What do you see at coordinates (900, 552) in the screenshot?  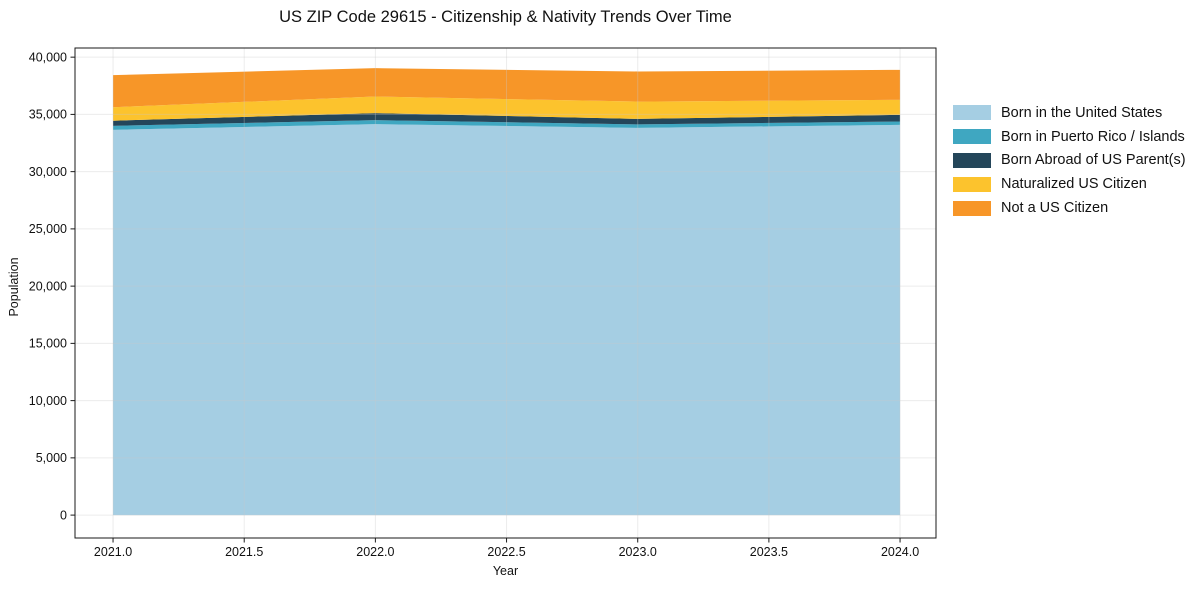 I see `x-tick-label: 2024.0` at bounding box center [900, 552].